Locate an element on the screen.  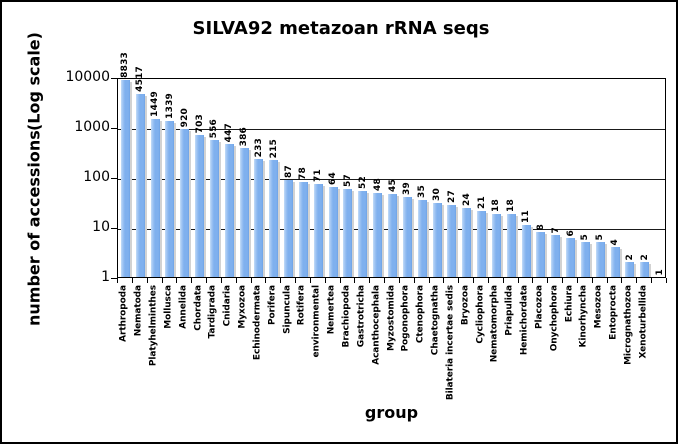
bar-Rotifera is located at coordinates (304, 229).